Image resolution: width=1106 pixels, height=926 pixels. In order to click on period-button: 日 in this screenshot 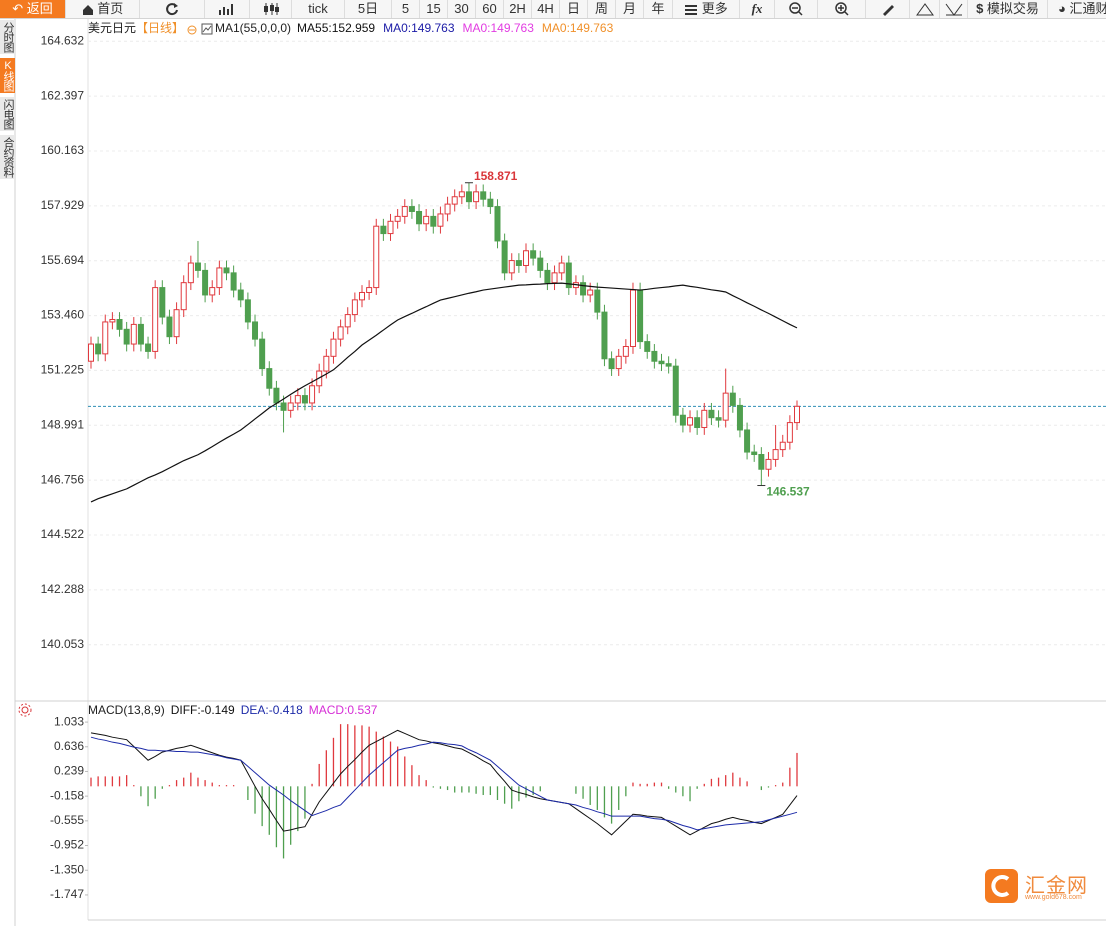, I will do `click(574, 9)`.